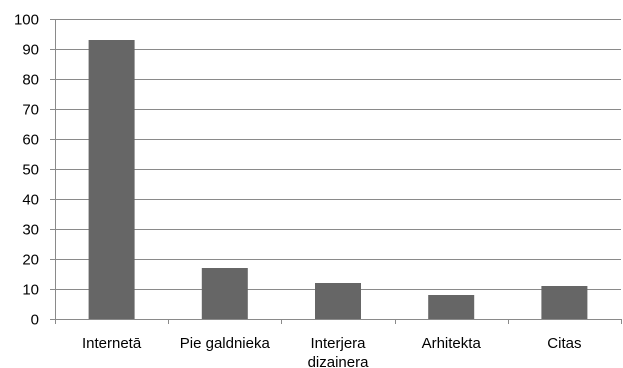 The image size is (623, 368). Describe the element at coordinates (564, 343) in the screenshot. I see `x-category-label: Citas` at that location.